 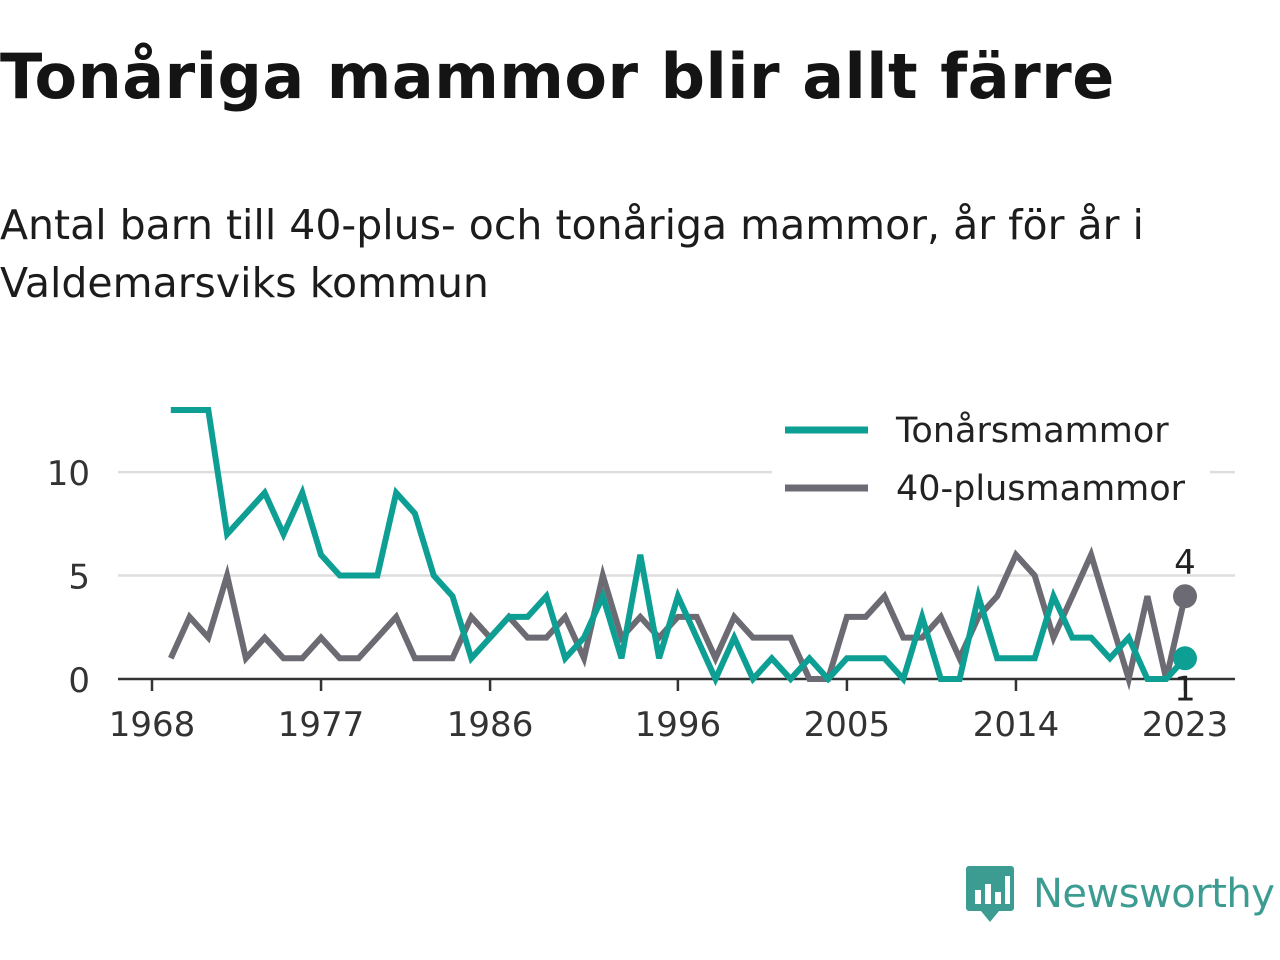 I want to click on legend-background, so click(x=991, y=462).